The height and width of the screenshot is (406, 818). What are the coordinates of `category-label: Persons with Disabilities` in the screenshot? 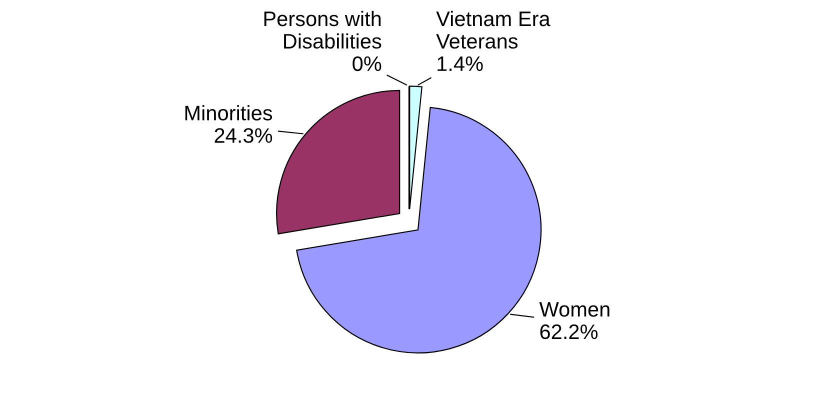 It's located at (323, 29).